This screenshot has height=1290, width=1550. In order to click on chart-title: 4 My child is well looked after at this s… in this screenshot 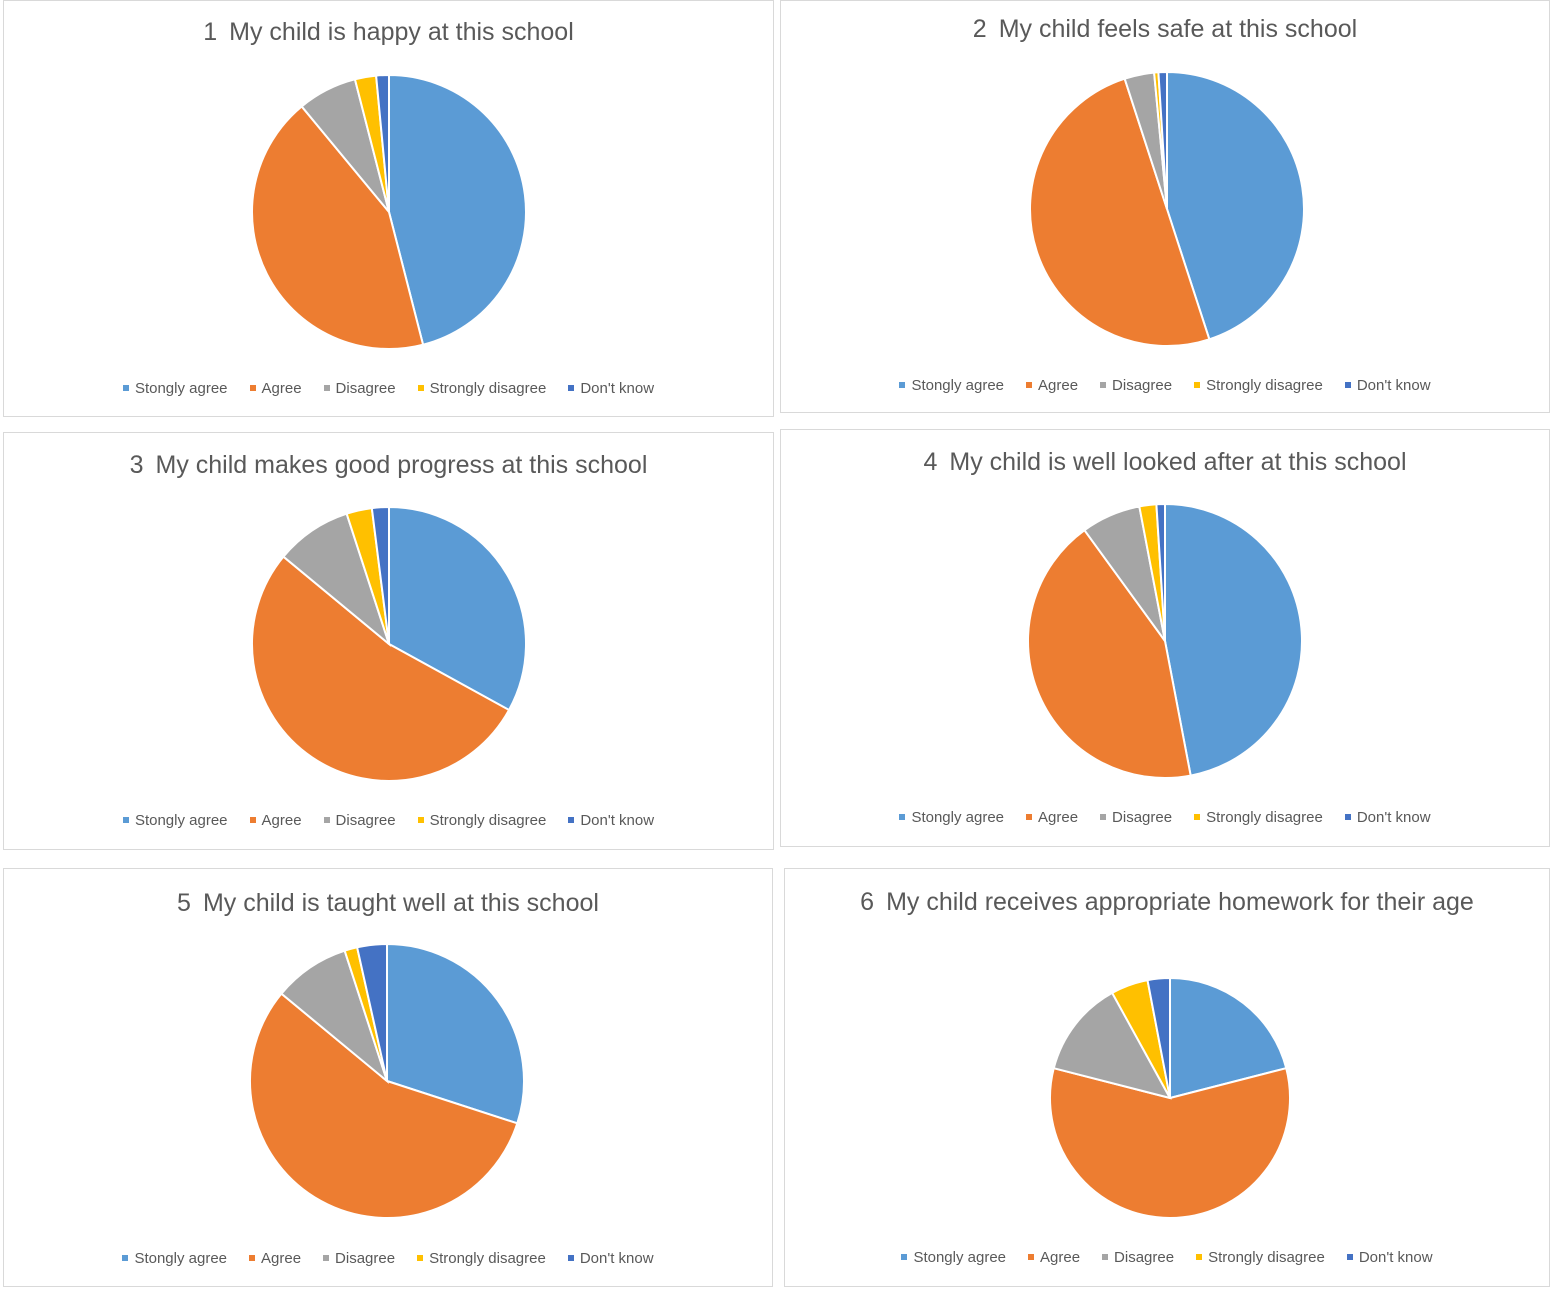, I will do `click(1165, 462)`.